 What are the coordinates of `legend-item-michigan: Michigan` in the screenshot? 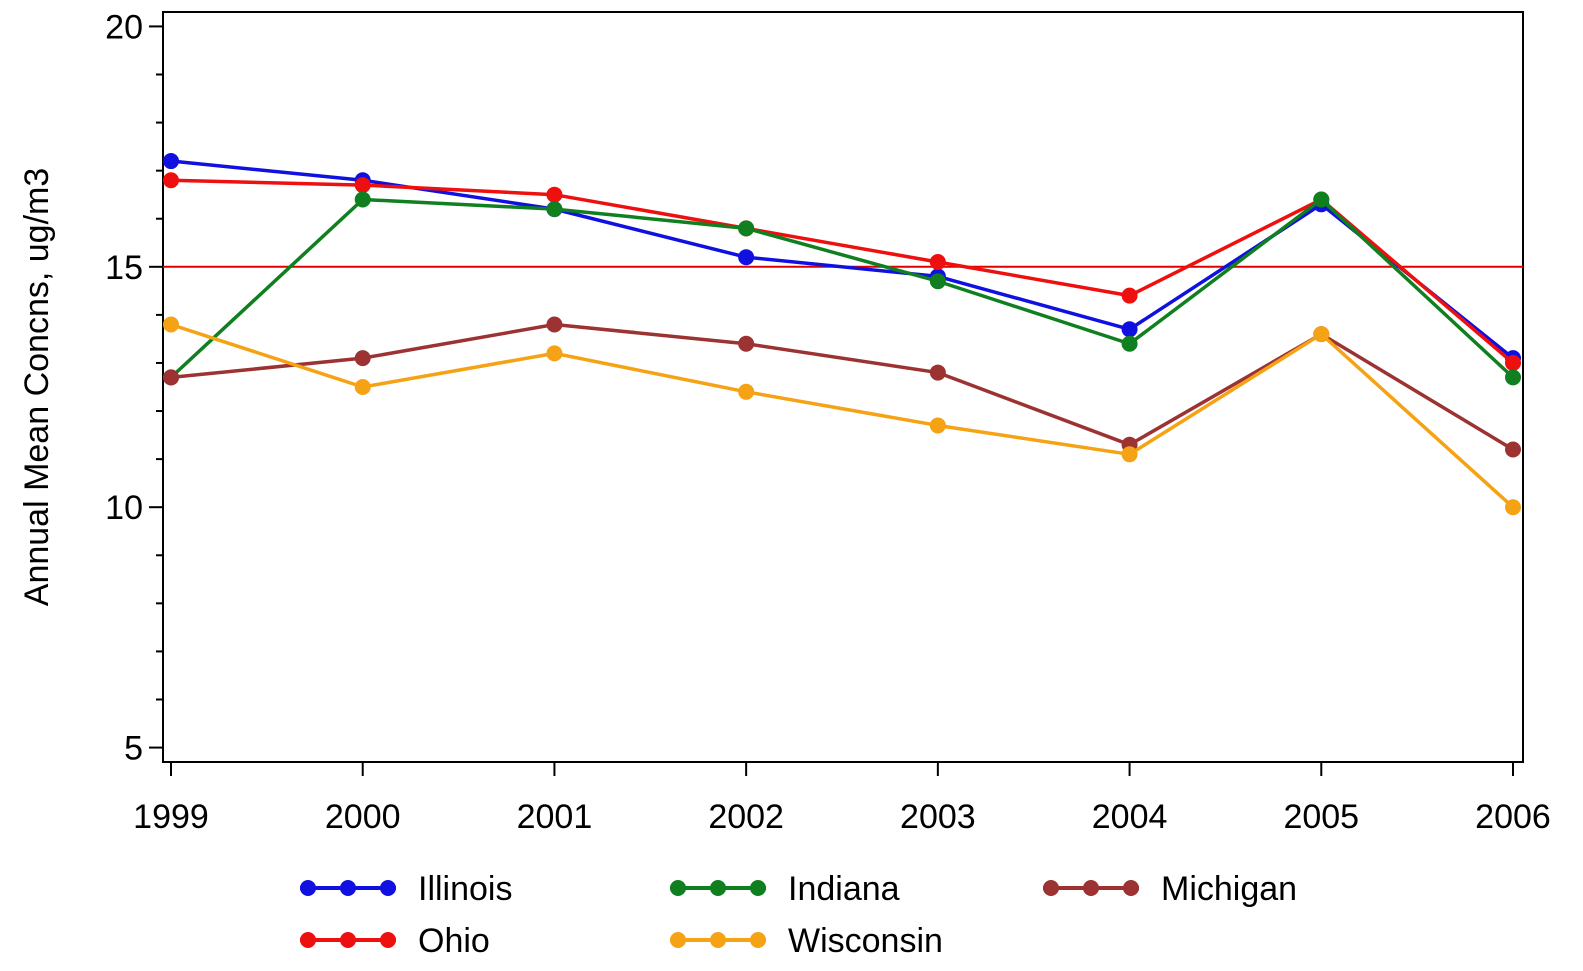 It's located at (1170, 889).